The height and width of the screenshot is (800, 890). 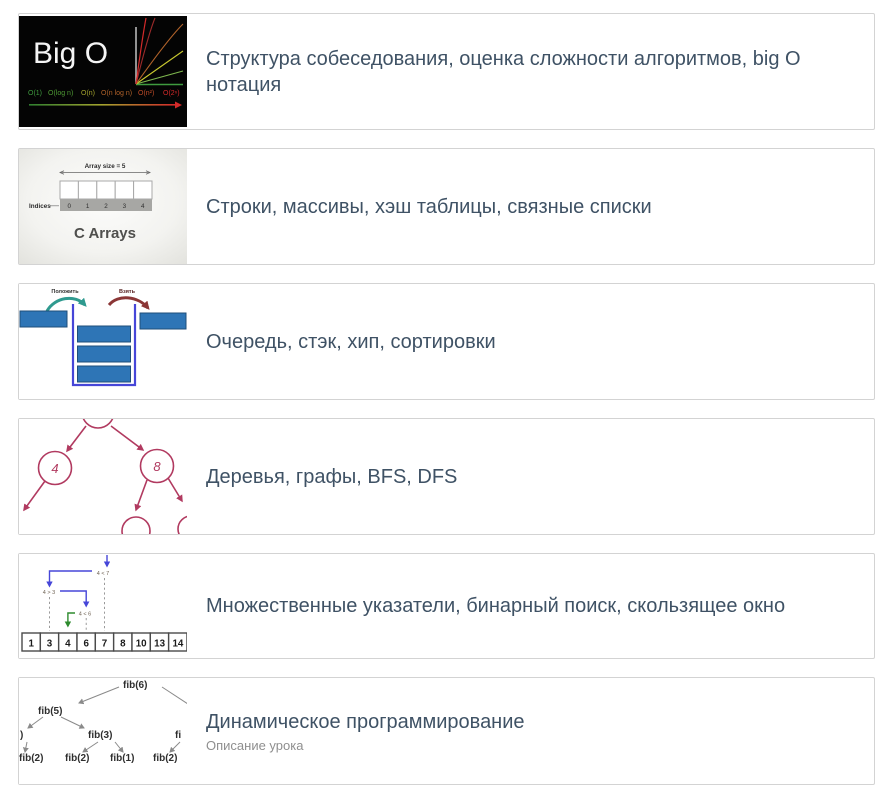 I want to click on lesson-content: Деревья, графы, BFS, DFS, so click(x=530, y=476).